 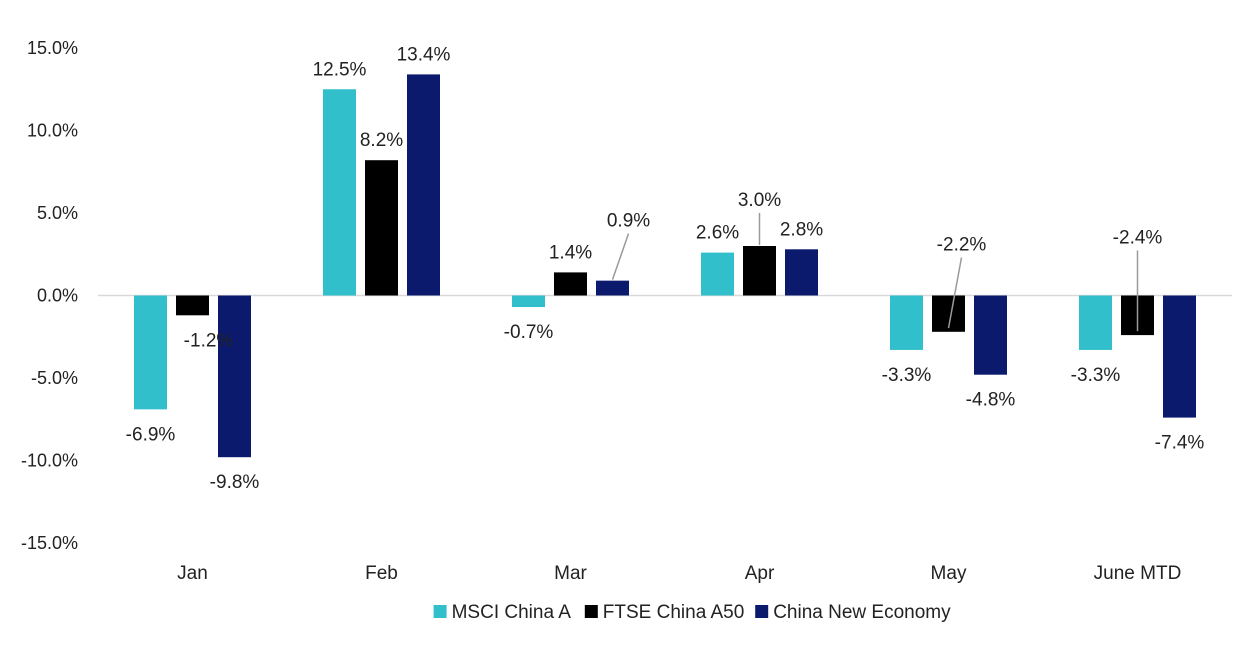 What do you see at coordinates (906, 322) in the screenshot?
I see `bar-msci-china-a-may` at bounding box center [906, 322].